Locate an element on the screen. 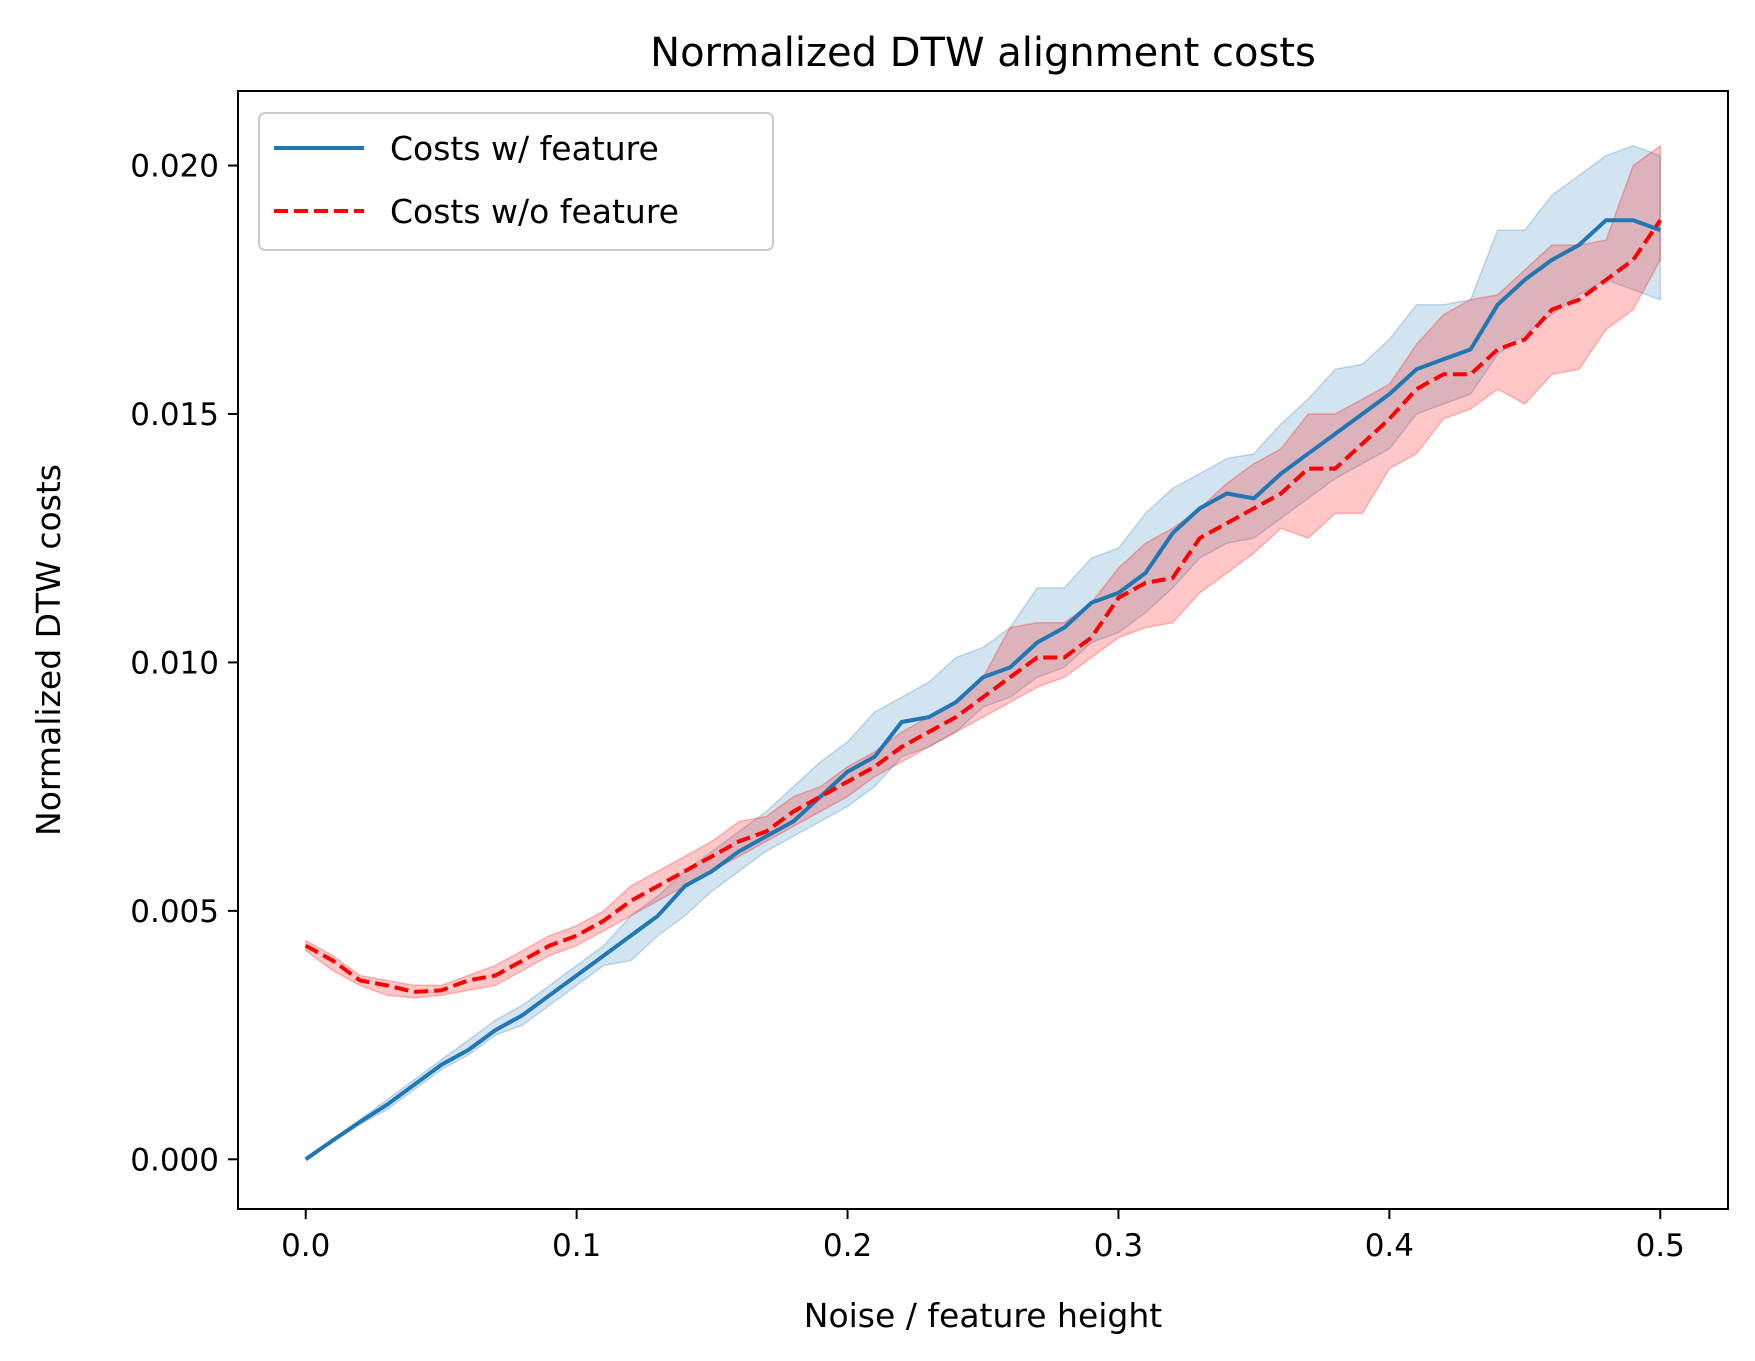 This screenshot has height=1361, width=1755. x-tick-label: 0.1 is located at coordinates (576, 1246).